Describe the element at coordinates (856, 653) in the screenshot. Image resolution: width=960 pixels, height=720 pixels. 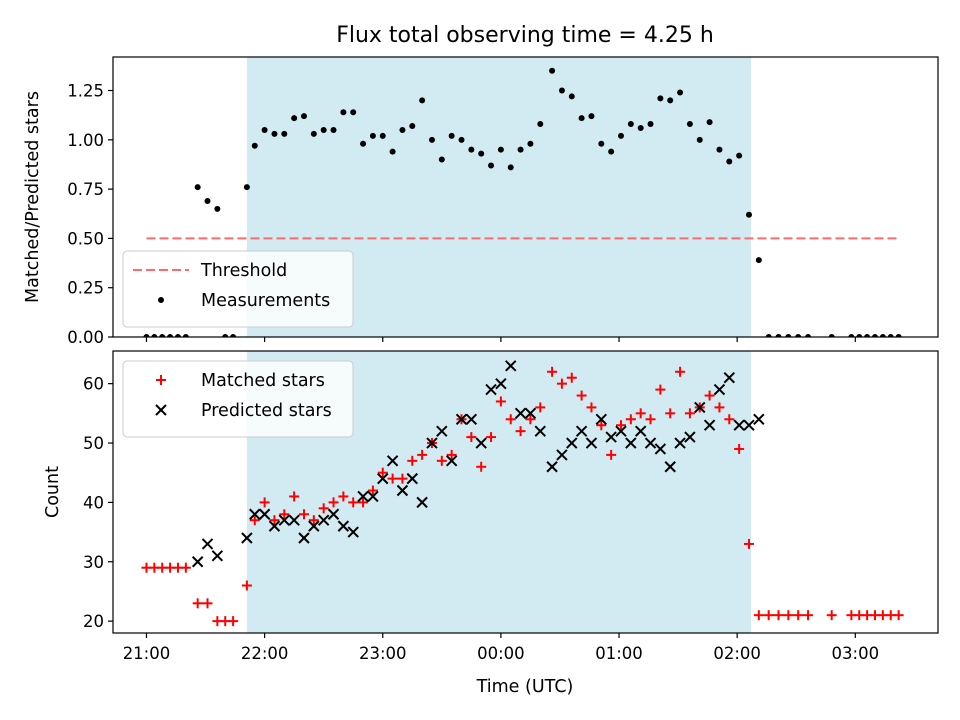
I see `x-tick-label: 03:00` at that location.